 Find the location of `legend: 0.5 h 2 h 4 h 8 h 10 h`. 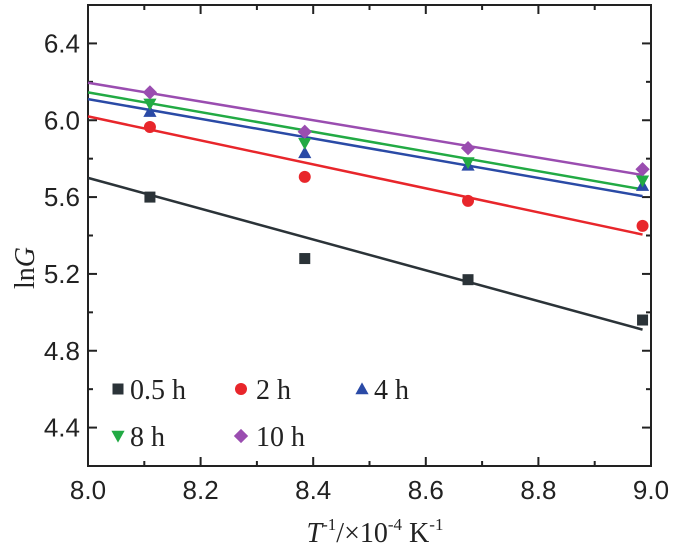

legend: 0.5 h 2 h 4 h 8 h 10 h is located at coordinates (260, 414).